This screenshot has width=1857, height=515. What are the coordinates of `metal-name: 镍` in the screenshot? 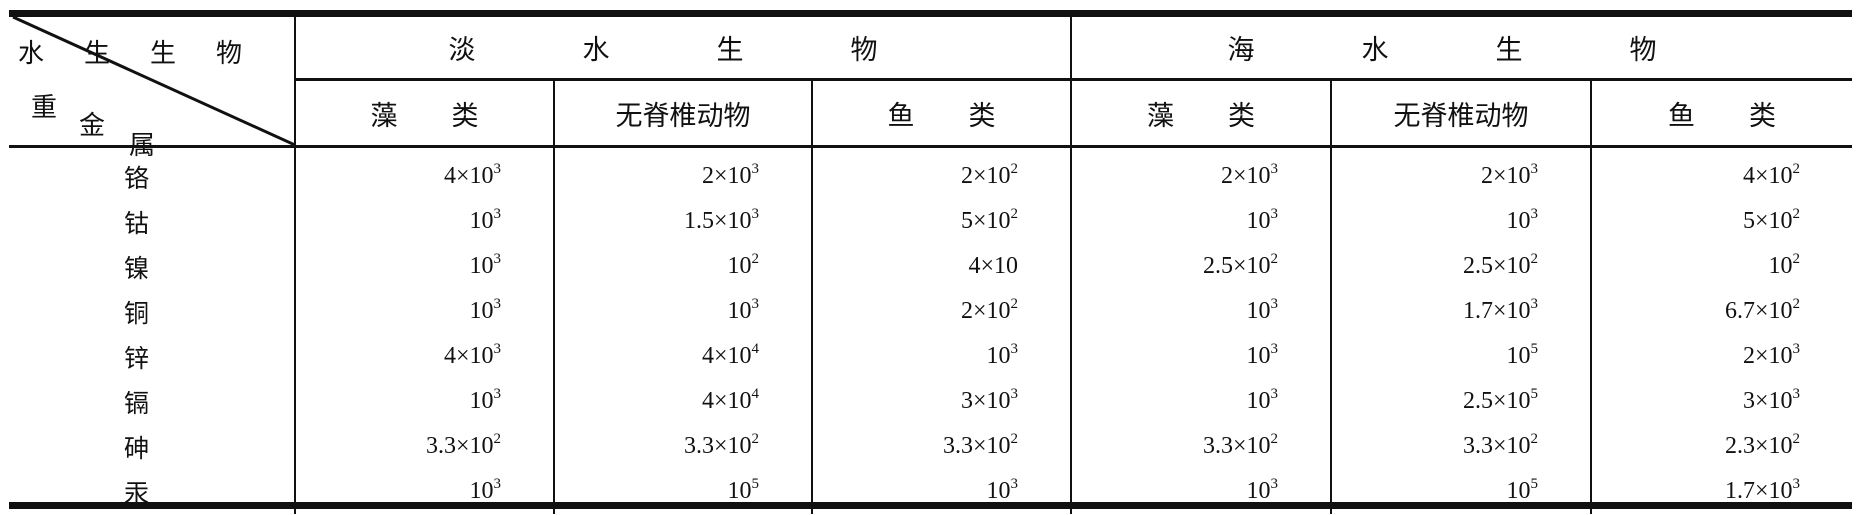 It's located at (136, 268).